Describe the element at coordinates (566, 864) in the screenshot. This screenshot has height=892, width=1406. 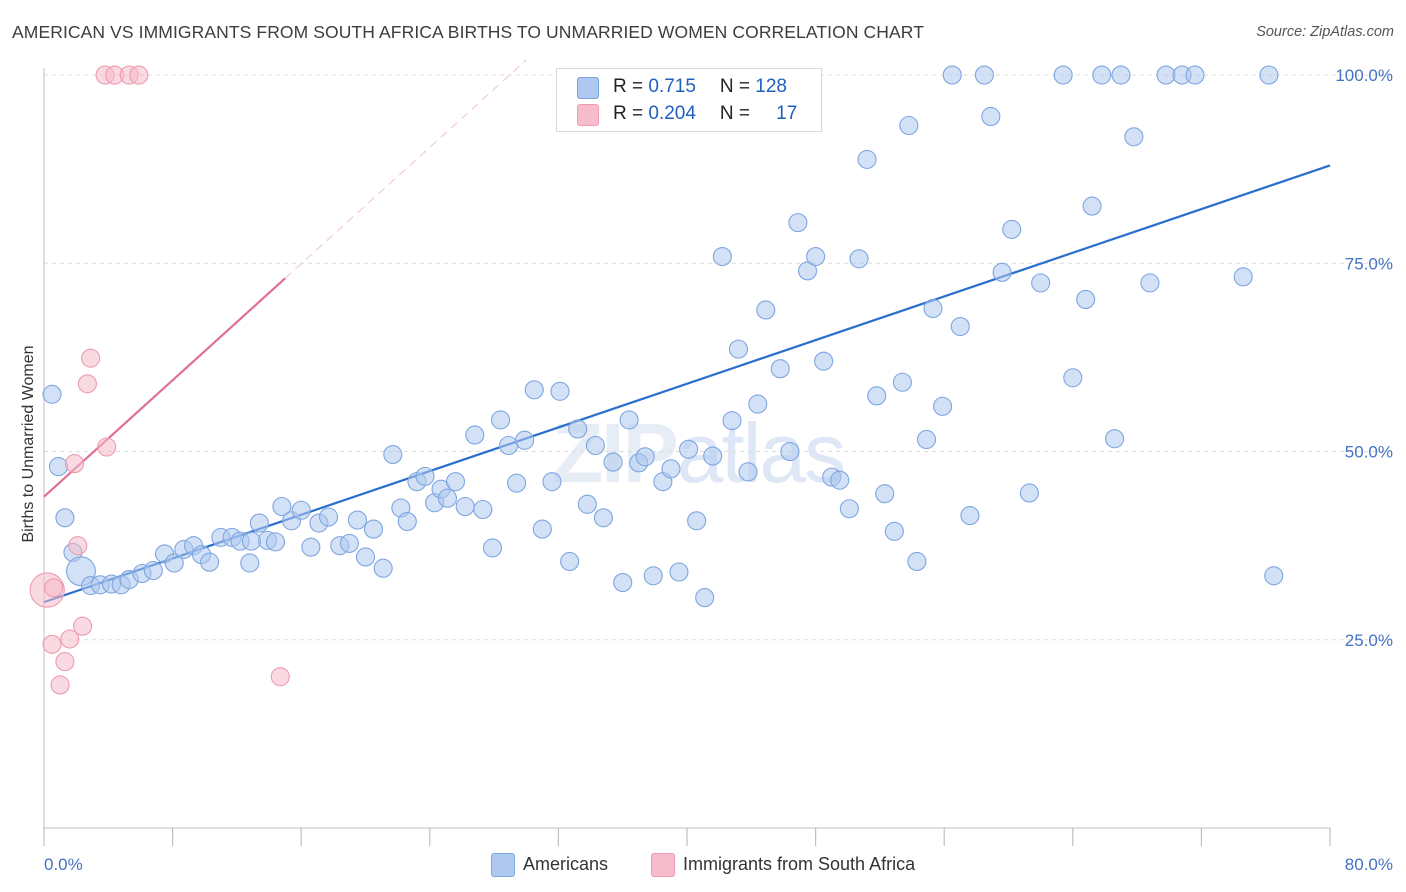
I see `bottom-legend-label: Americans` at that location.